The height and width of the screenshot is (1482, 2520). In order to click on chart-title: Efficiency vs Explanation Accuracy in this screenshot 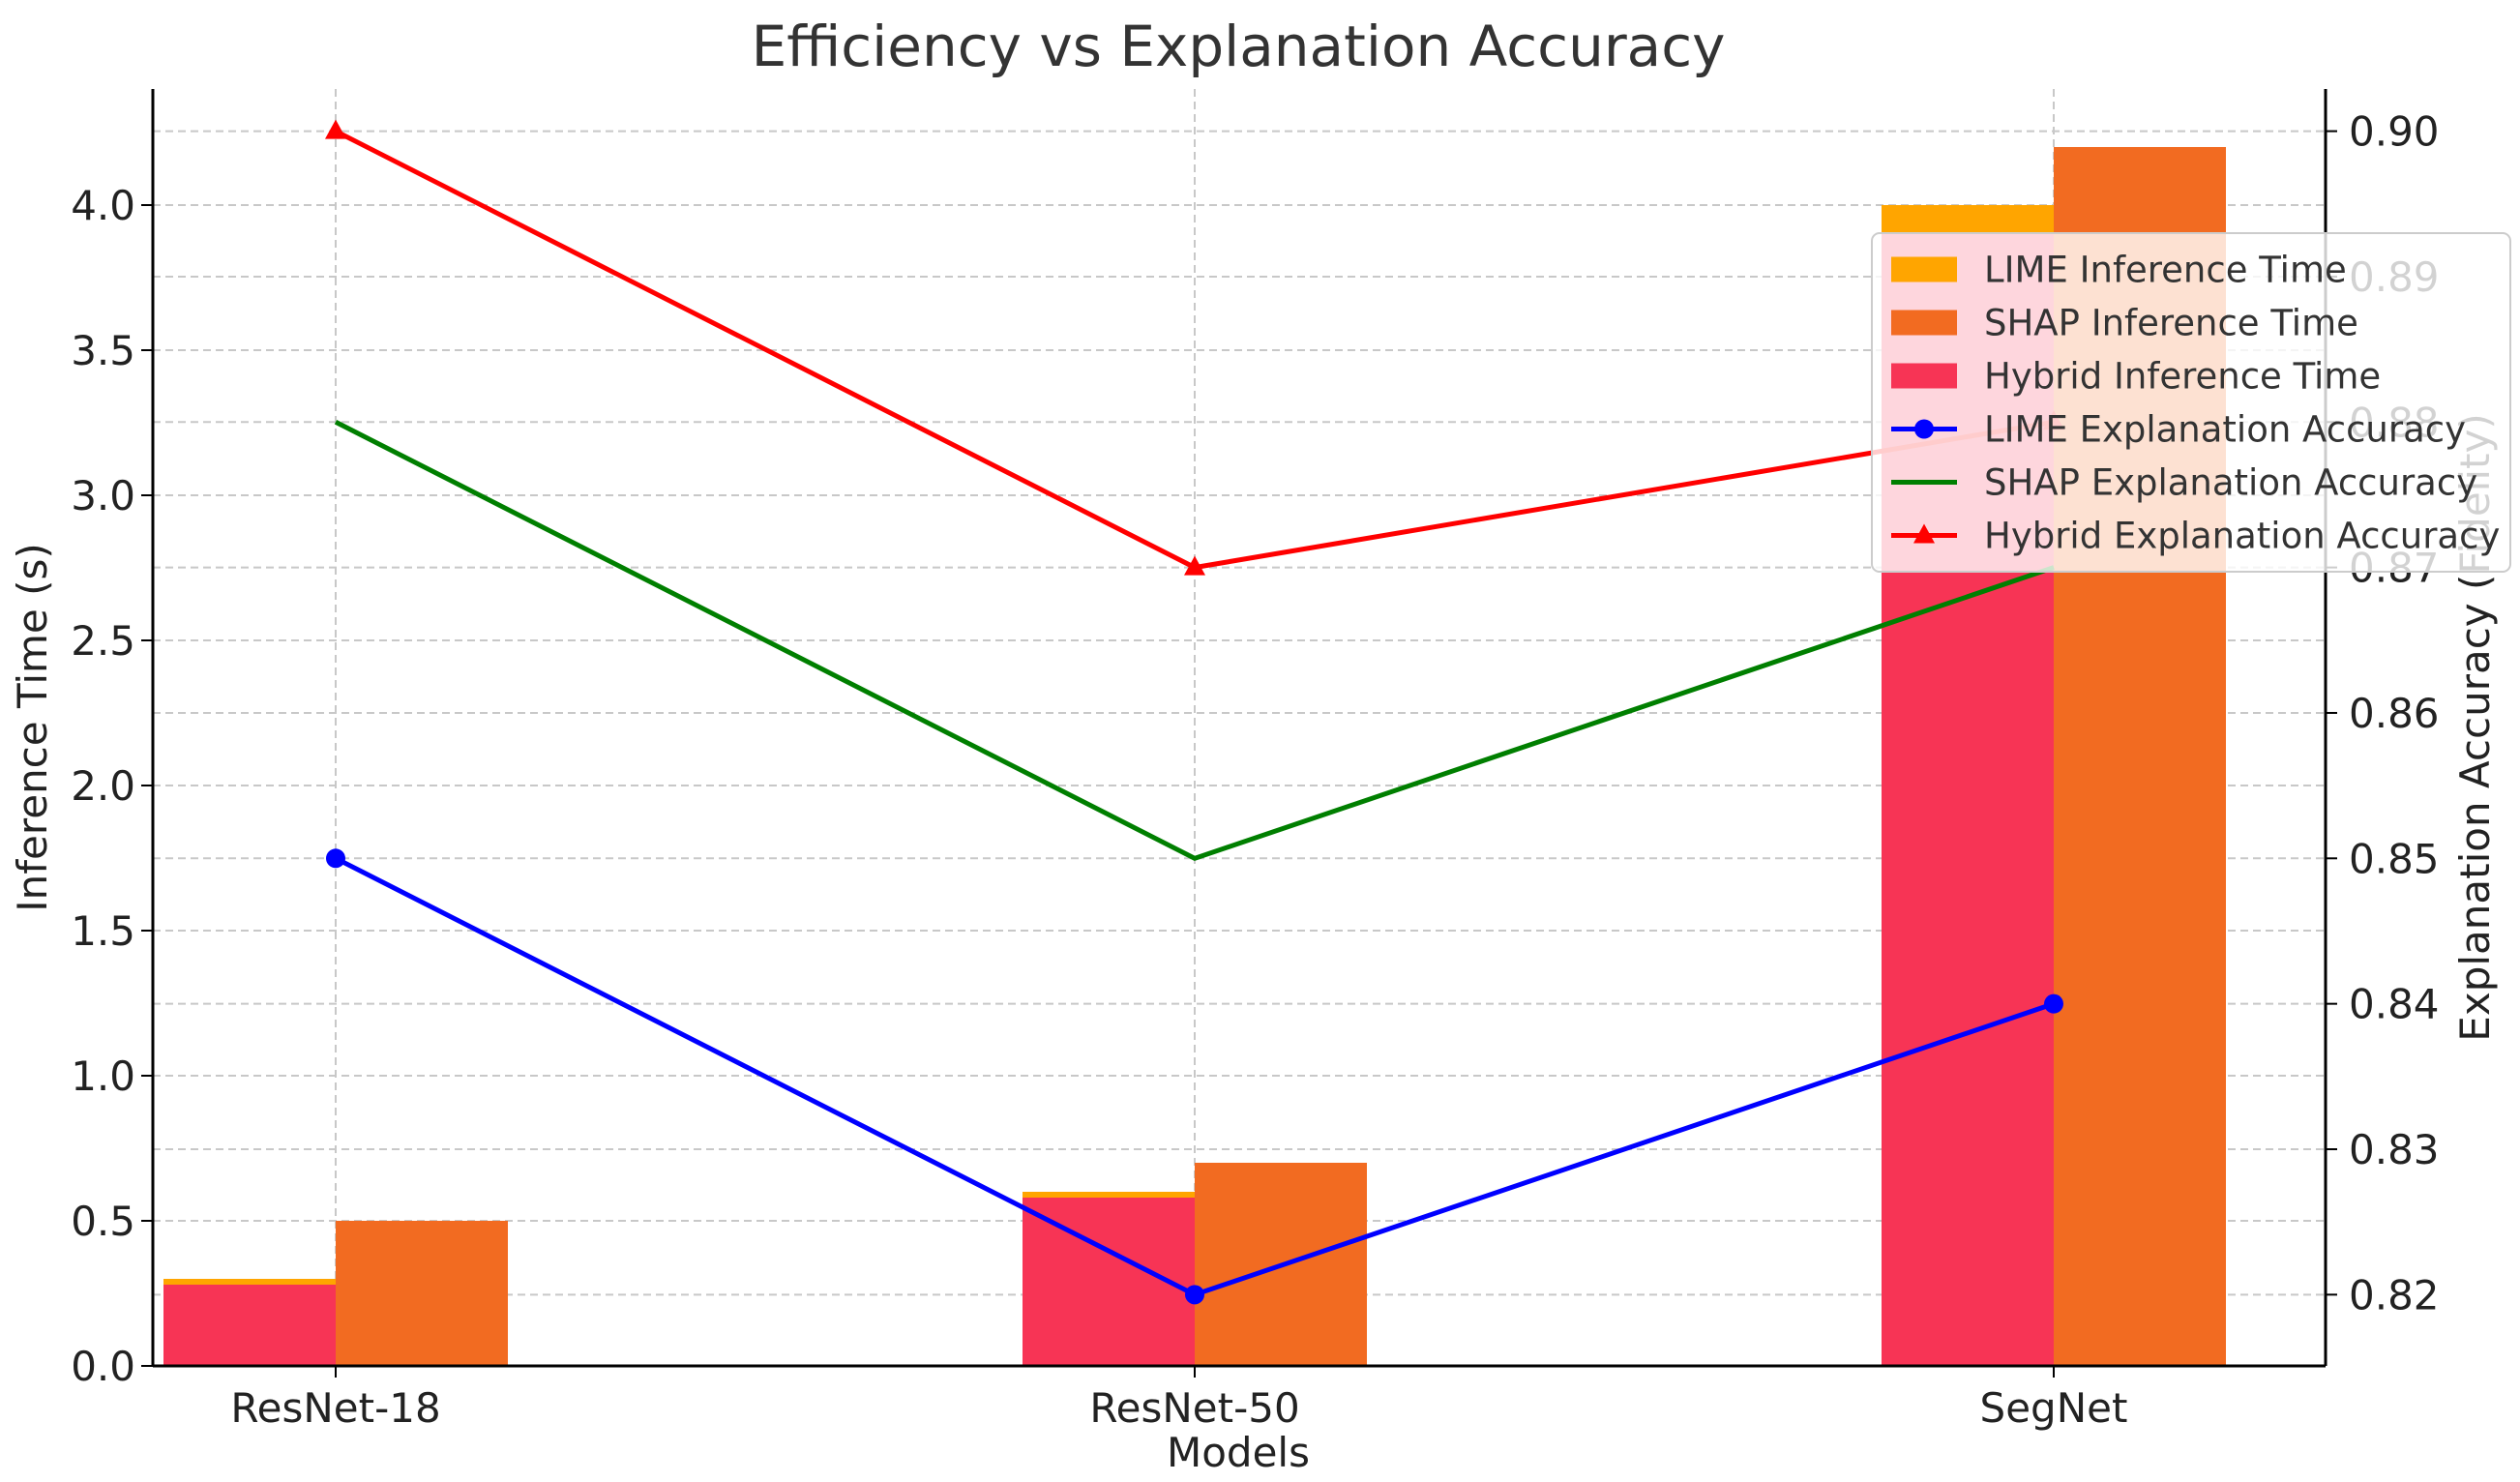, I will do `click(1239, 46)`.